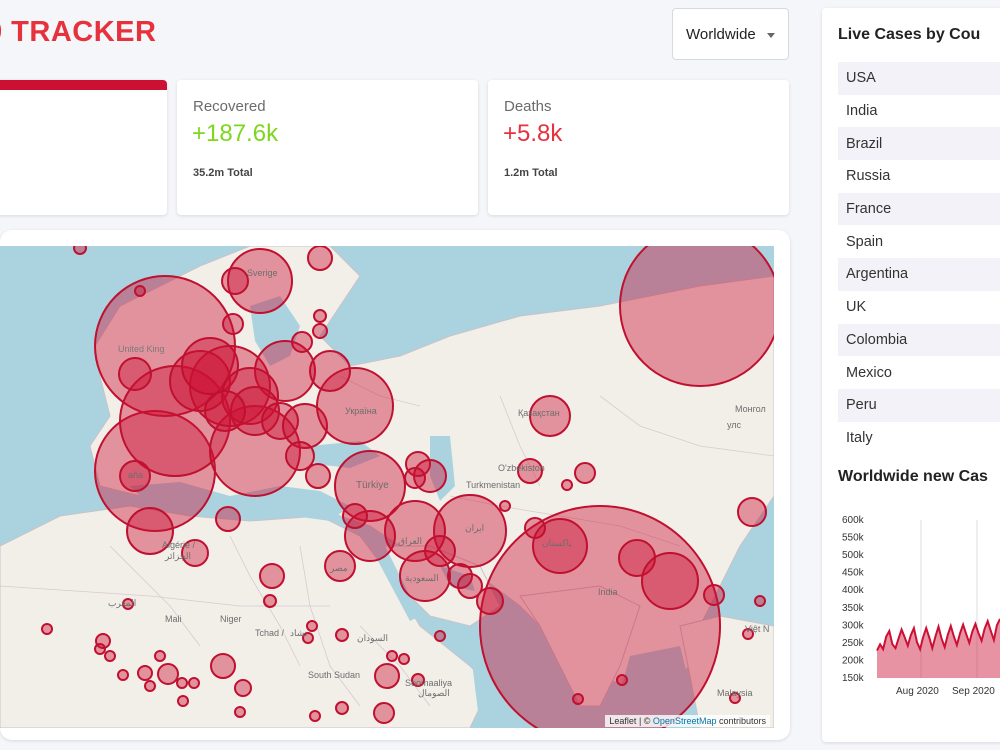 The image size is (1000, 750). What do you see at coordinates (320, 258) in the screenshot?
I see `circle-finland` at bounding box center [320, 258].